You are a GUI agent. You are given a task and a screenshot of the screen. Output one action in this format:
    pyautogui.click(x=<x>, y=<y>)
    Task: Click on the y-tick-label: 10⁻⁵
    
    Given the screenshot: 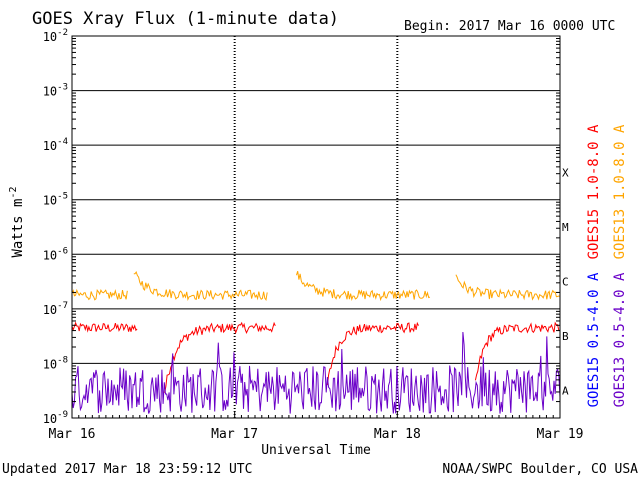 What is the action you would take?
    pyautogui.click(x=55, y=200)
    